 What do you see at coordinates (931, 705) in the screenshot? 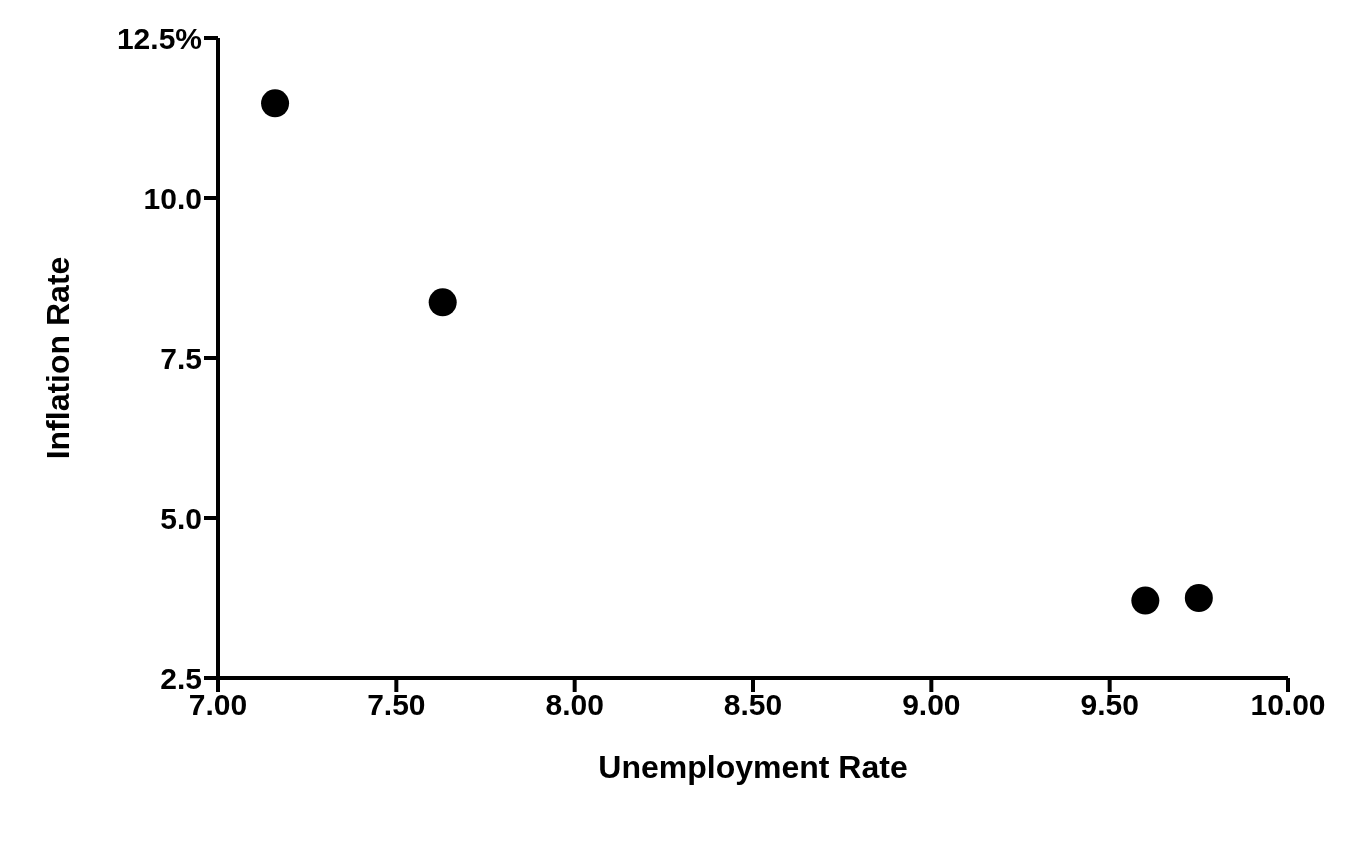
I see `x-tick-label: 9.00` at bounding box center [931, 705].